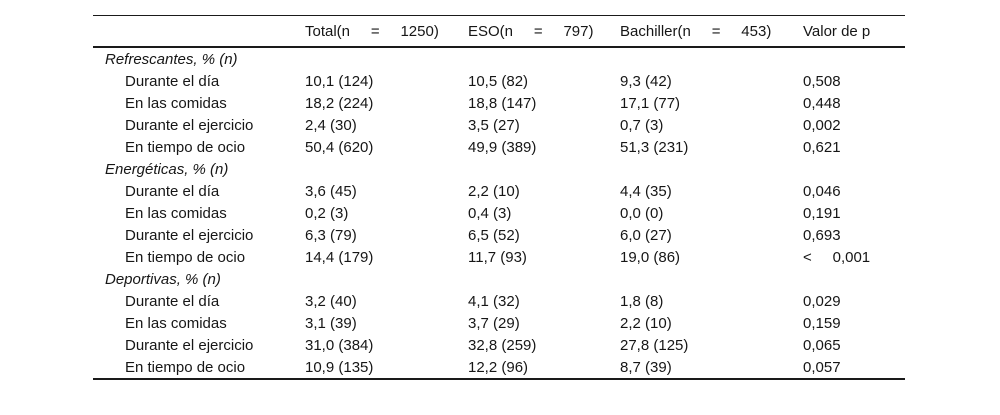 The height and width of the screenshot is (415, 1000). I want to click on cell-total: 14,4 (179), so click(339, 257).